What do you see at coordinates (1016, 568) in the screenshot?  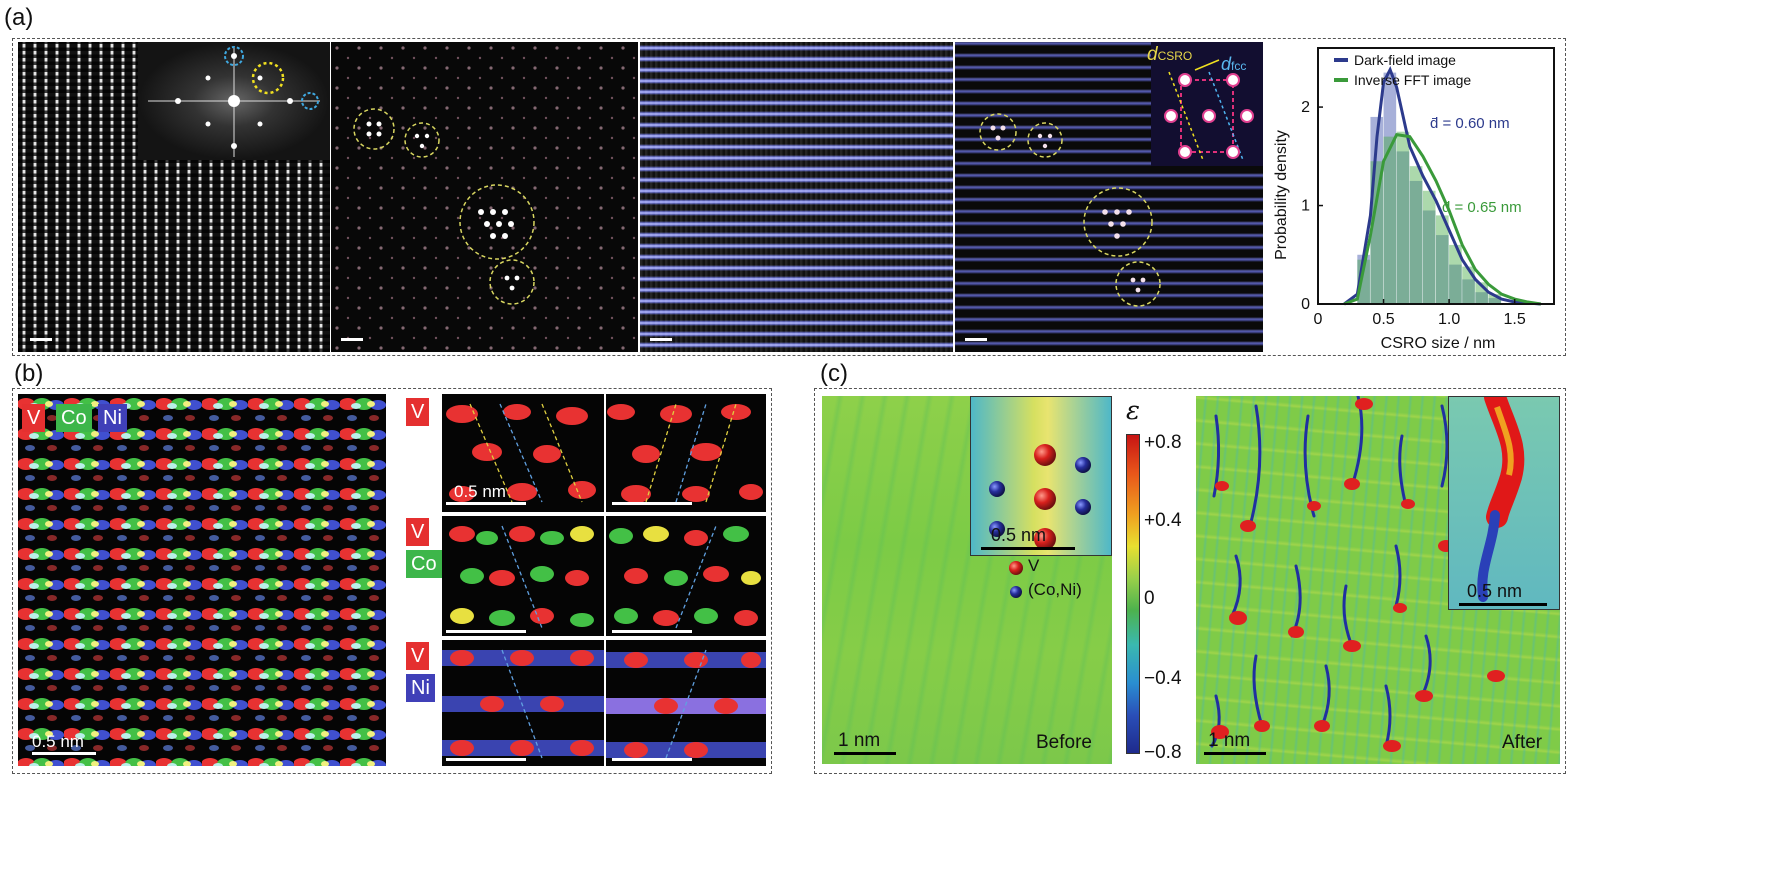 I see `legend-v-ball` at bounding box center [1016, 568].